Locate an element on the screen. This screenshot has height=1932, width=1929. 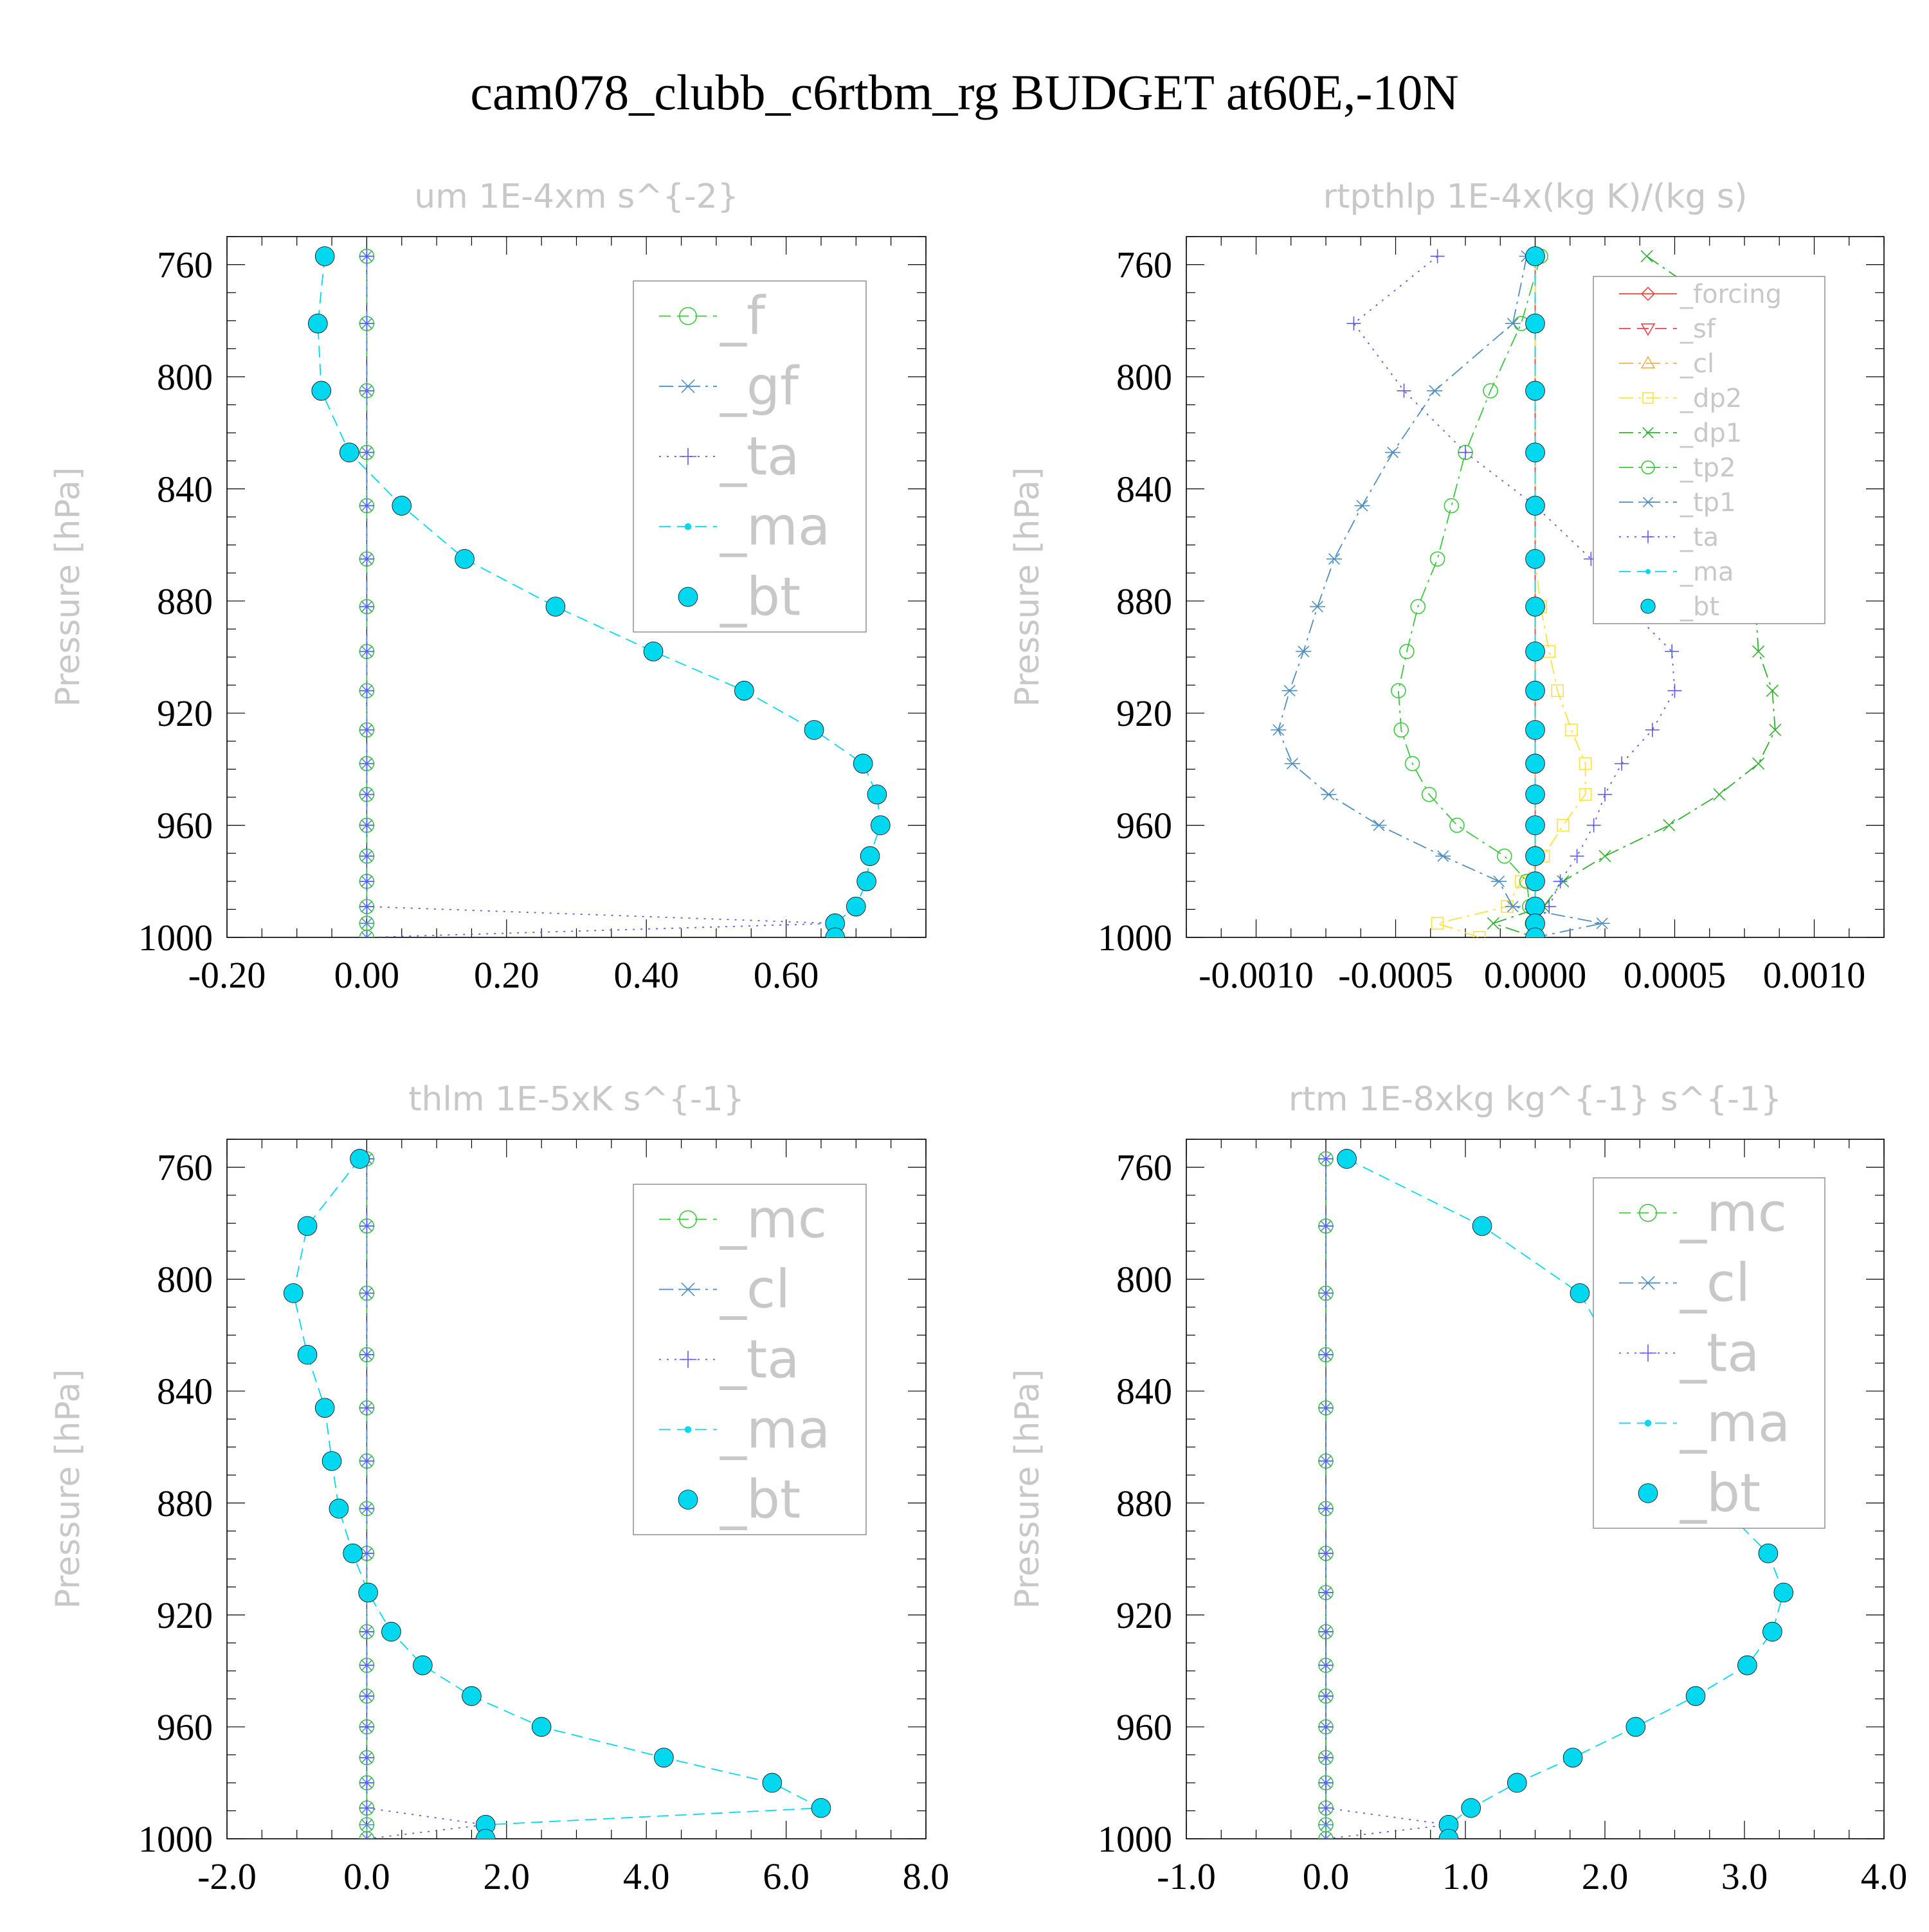
x-tick-label: 0.00 is located at coordinates (367, 975).